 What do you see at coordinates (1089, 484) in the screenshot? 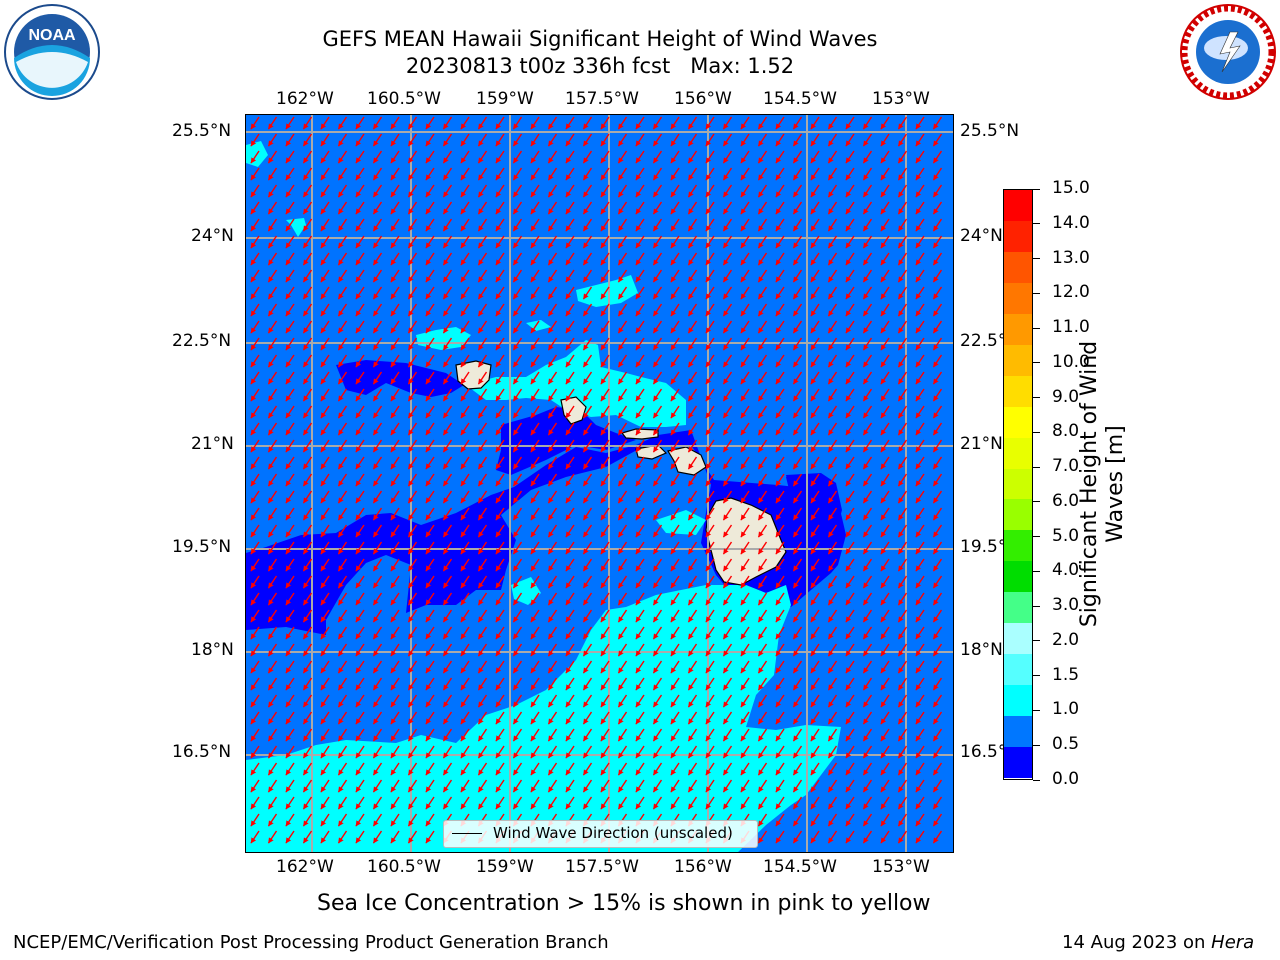
I see `colorbar-label-line1: Significant Height of Wind` at bounding box center [1089, 484].